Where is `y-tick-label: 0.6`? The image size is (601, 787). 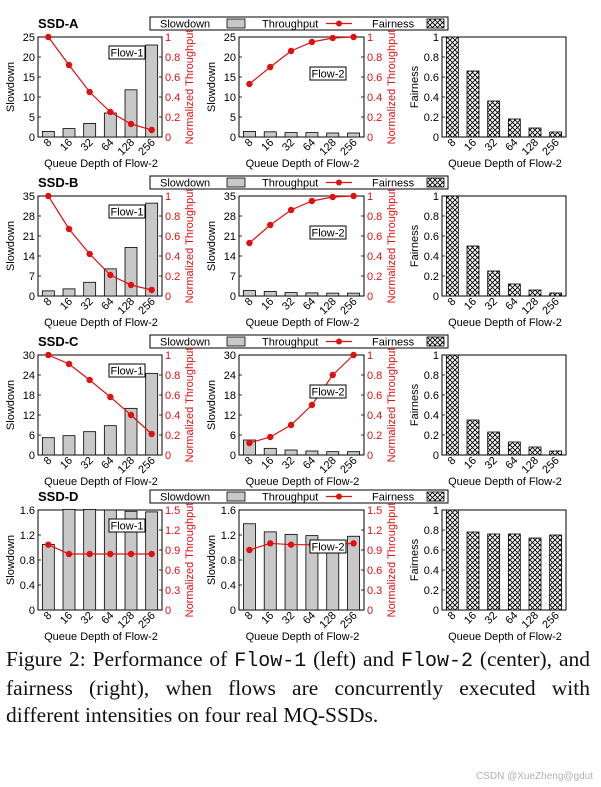 y-tick-label: 0.6 is located at coordinates (431, 551).